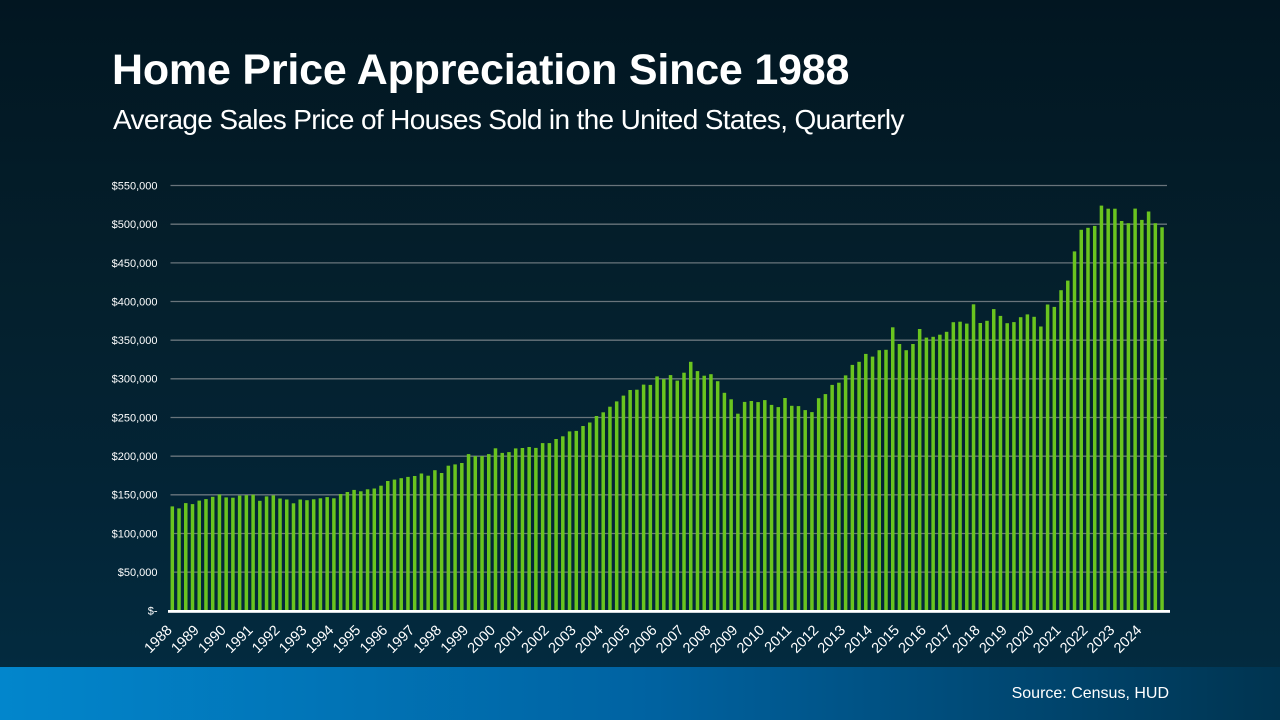 This screenshot has height=720, width=1280. I want to click on svg-text: 1995, so click(347, 640).